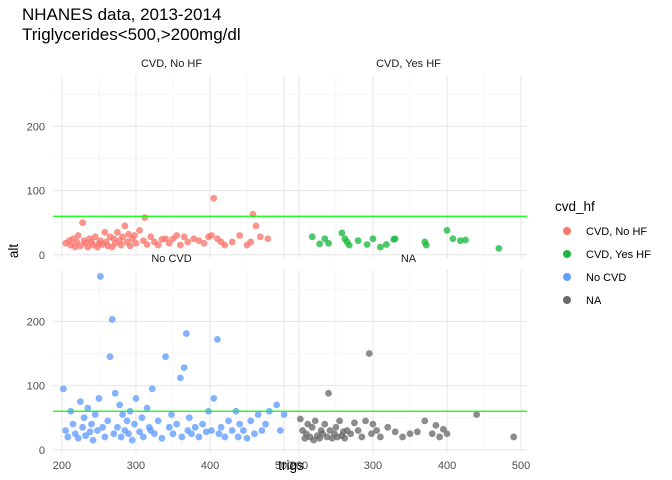  What do you see at coordinates (409, 259) in the screenshot?
I see `facet-strip-label: NA` at bounding box center [409, 259].